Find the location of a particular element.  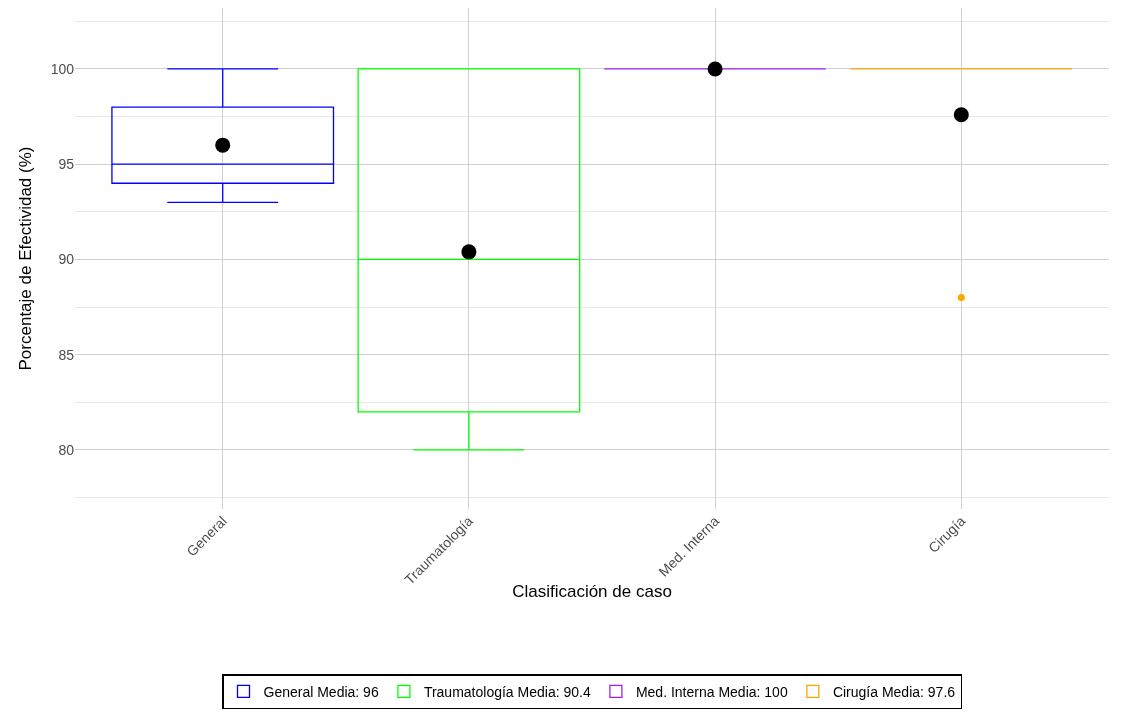

x-axis-title: Clasificación de caso is located at coordinates (592, 591).